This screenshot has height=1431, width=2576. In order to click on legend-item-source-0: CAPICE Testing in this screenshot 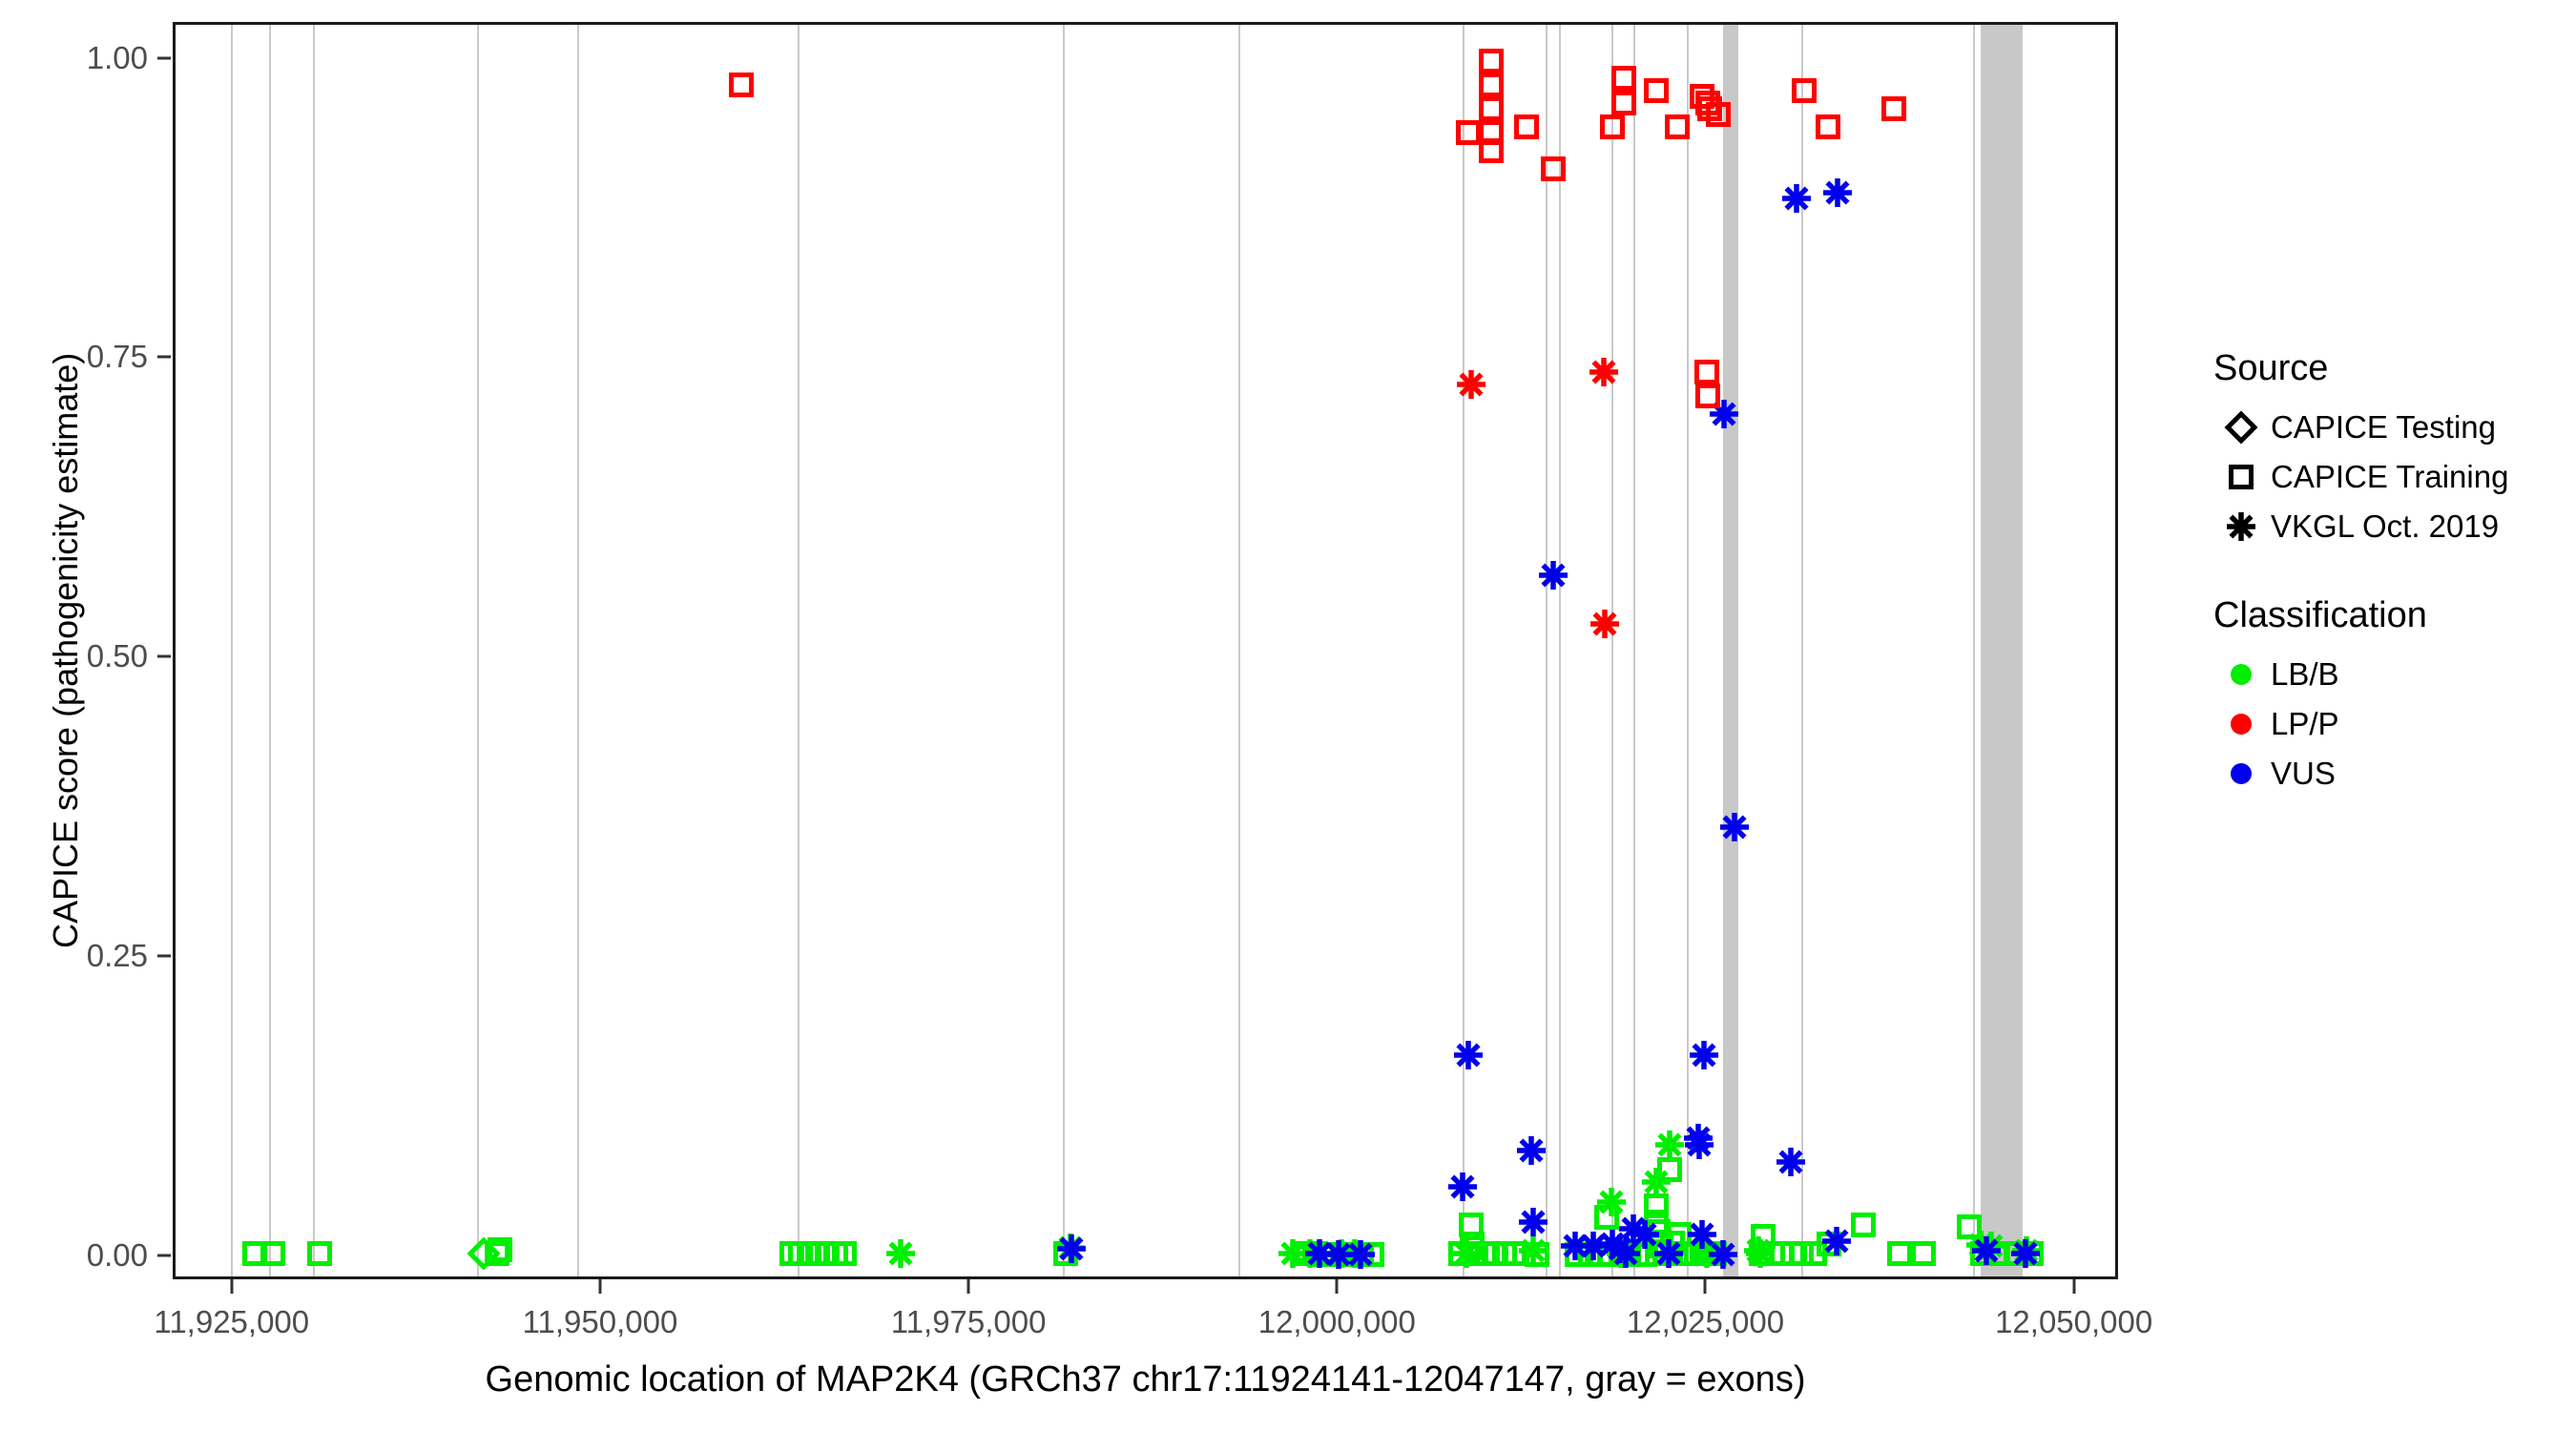, I will do `click(2388, 427)`.